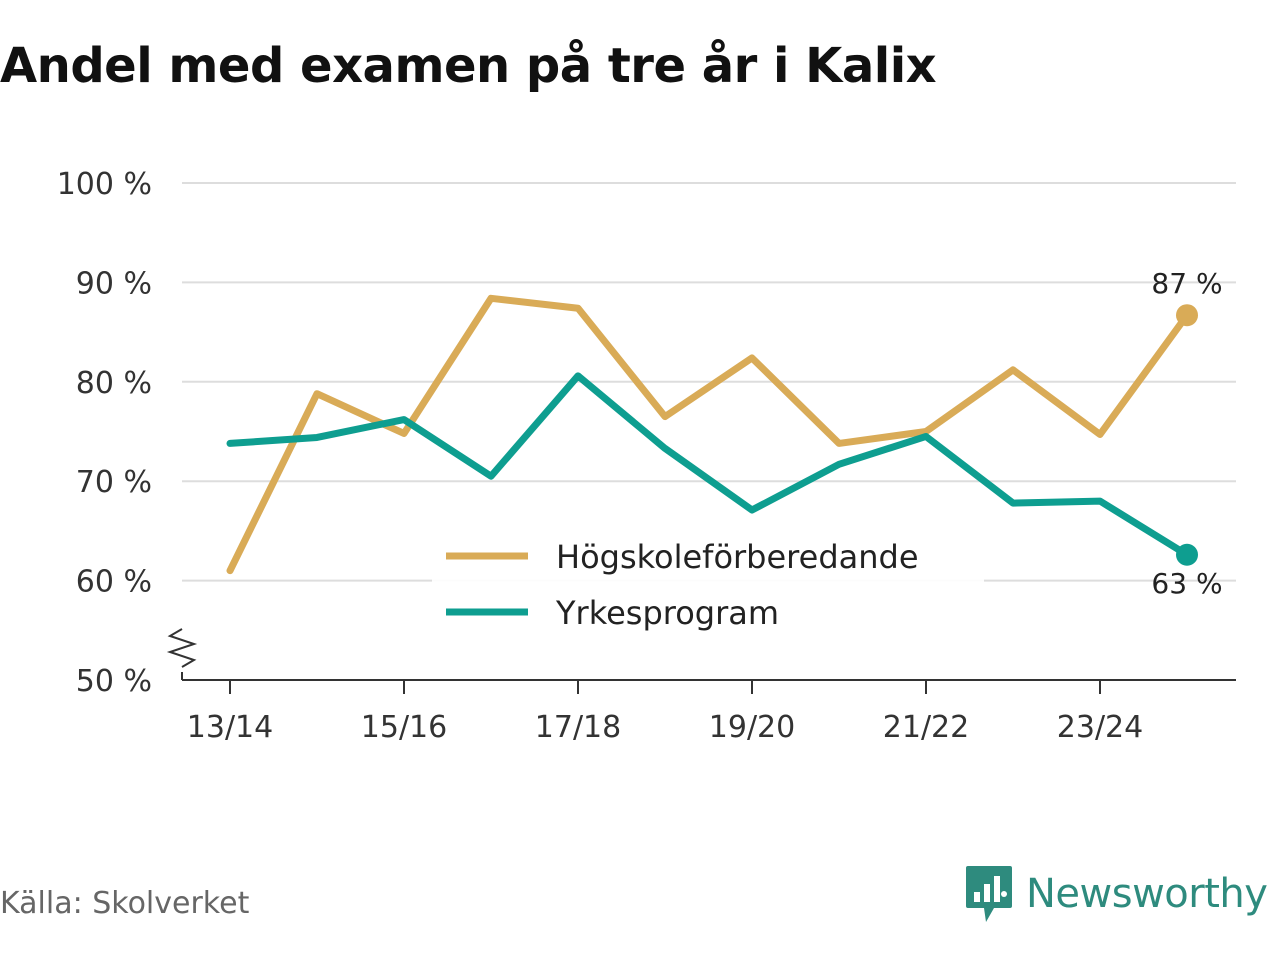 This screenshot has height=960, width=1280. I want to click on end-label-2: 63 %, so click(1186, 583).